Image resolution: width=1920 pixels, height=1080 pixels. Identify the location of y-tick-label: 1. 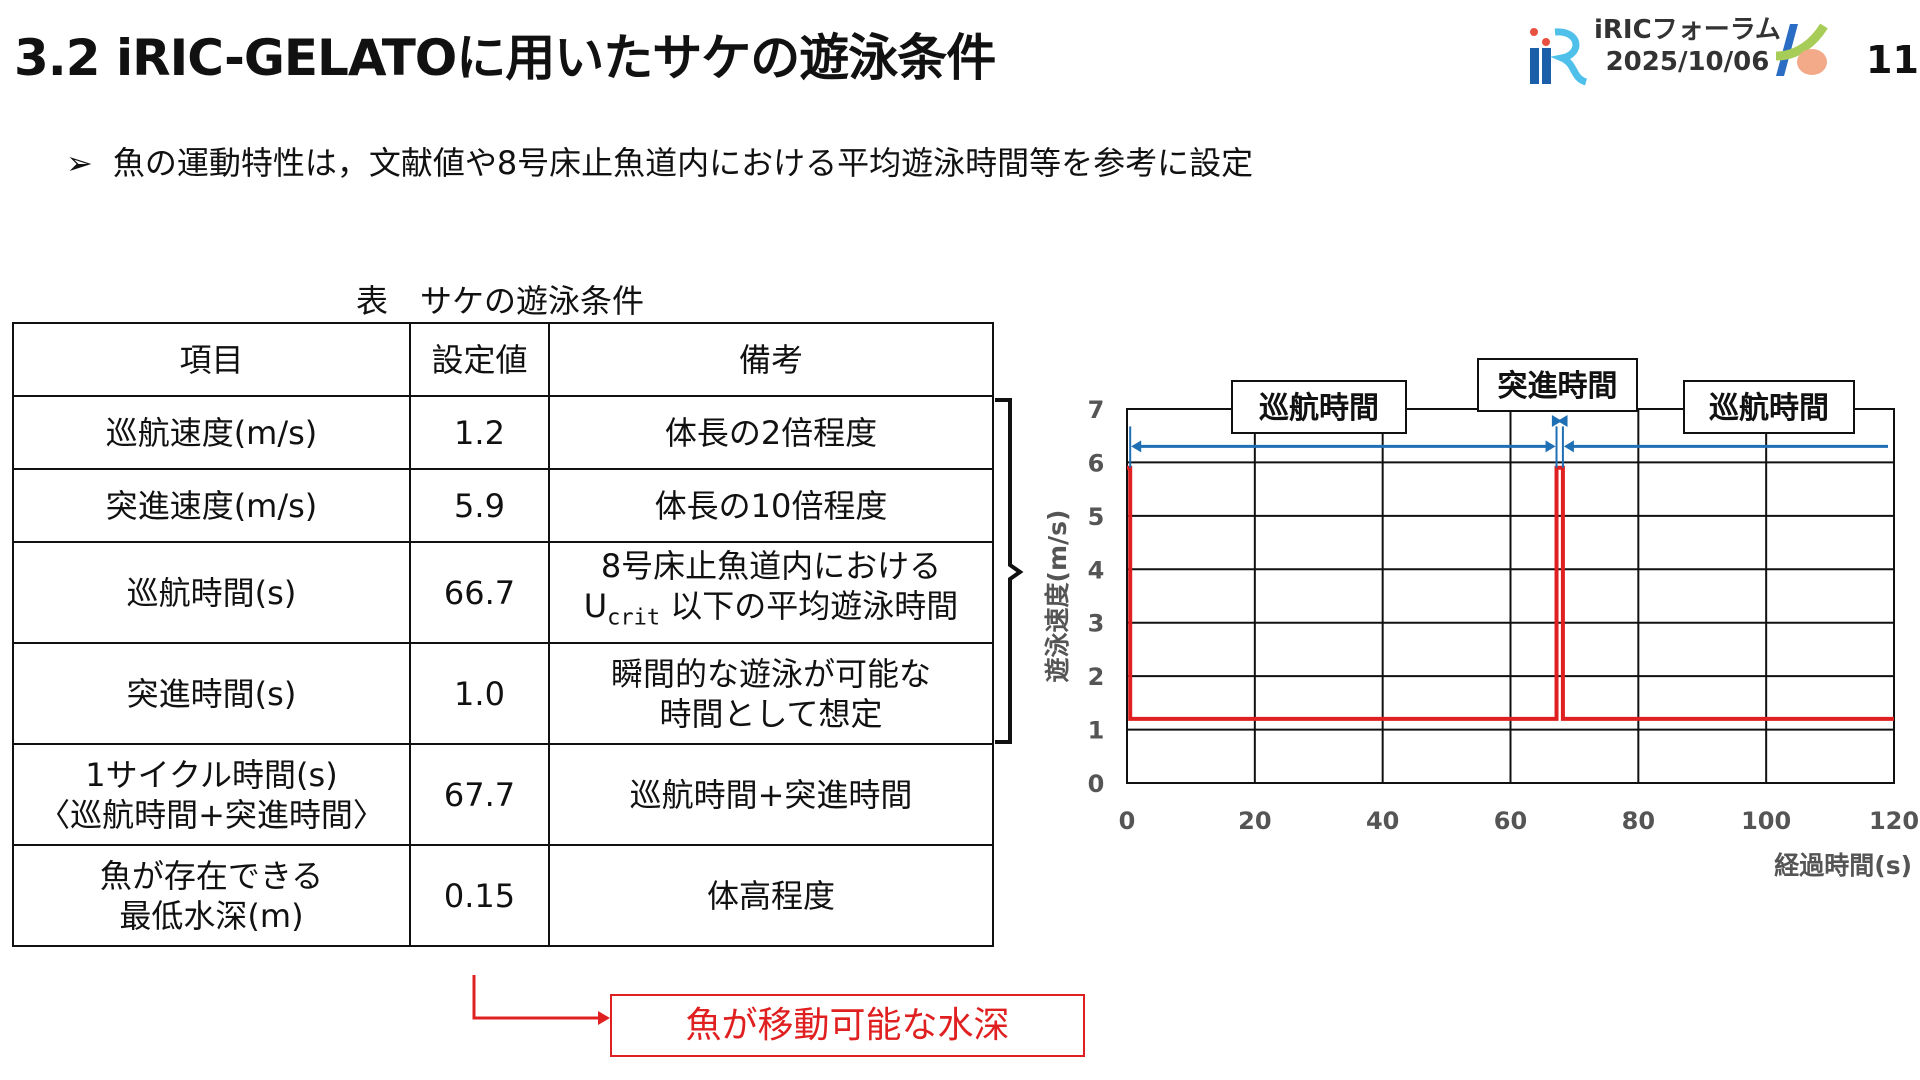
(1096, 731).